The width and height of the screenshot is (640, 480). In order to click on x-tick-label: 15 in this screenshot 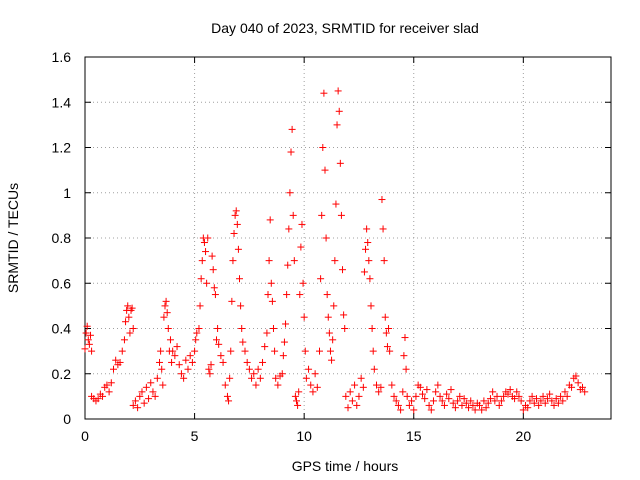, I will do `click(414, 436)`.